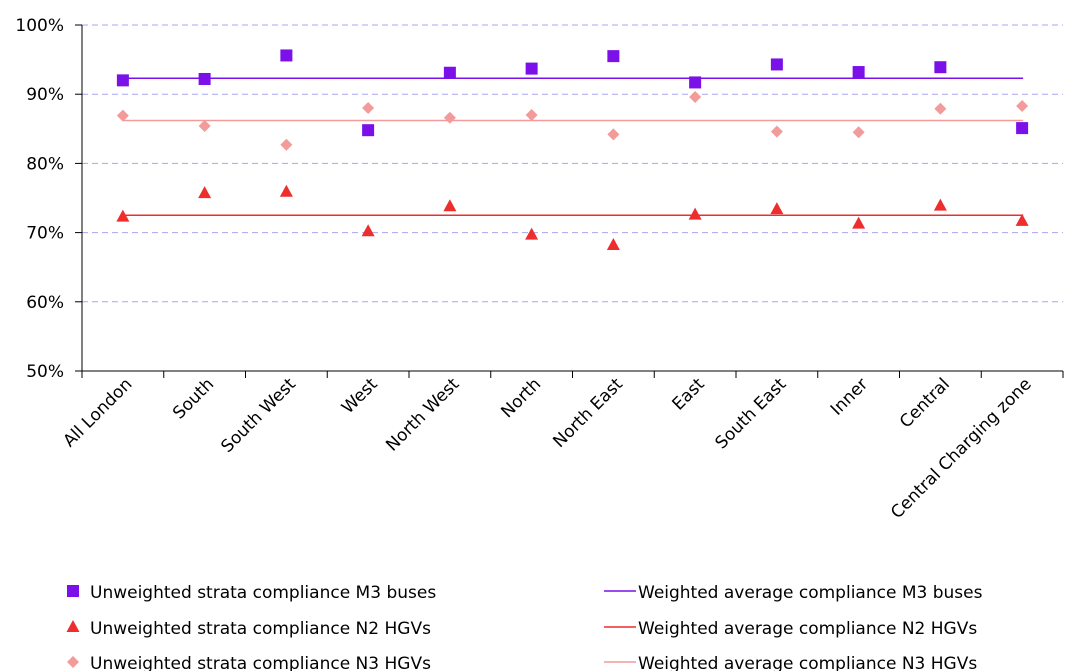 This screenshot has width=1069, height=671. I want to click on x-tick-label-west: West, so click(360, 396).